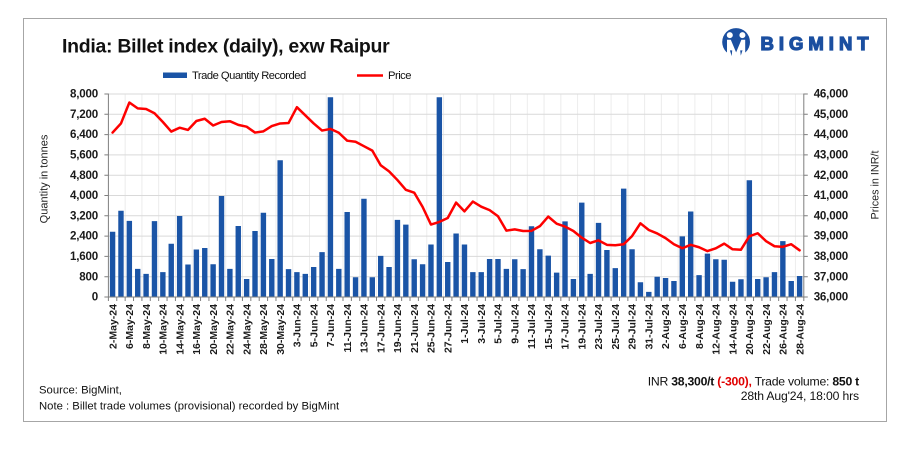 The image size is (915, 449). What do you see at coordinates (415, 328) in the screenshot?
I see `svg-text: 21-Jun-24` at bounding box center [415, 328].